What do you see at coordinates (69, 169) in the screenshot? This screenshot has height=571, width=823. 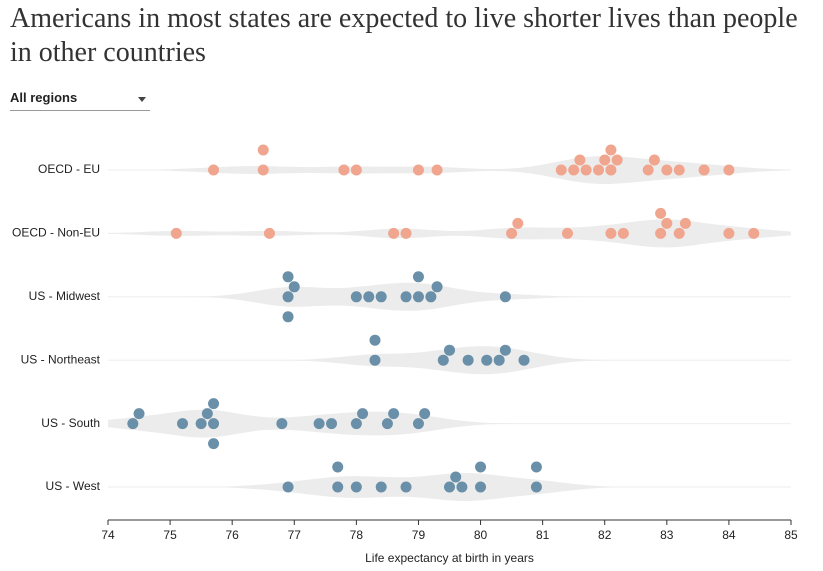 I see `row-label: OECD - EU` at bounding box center [69, 169].